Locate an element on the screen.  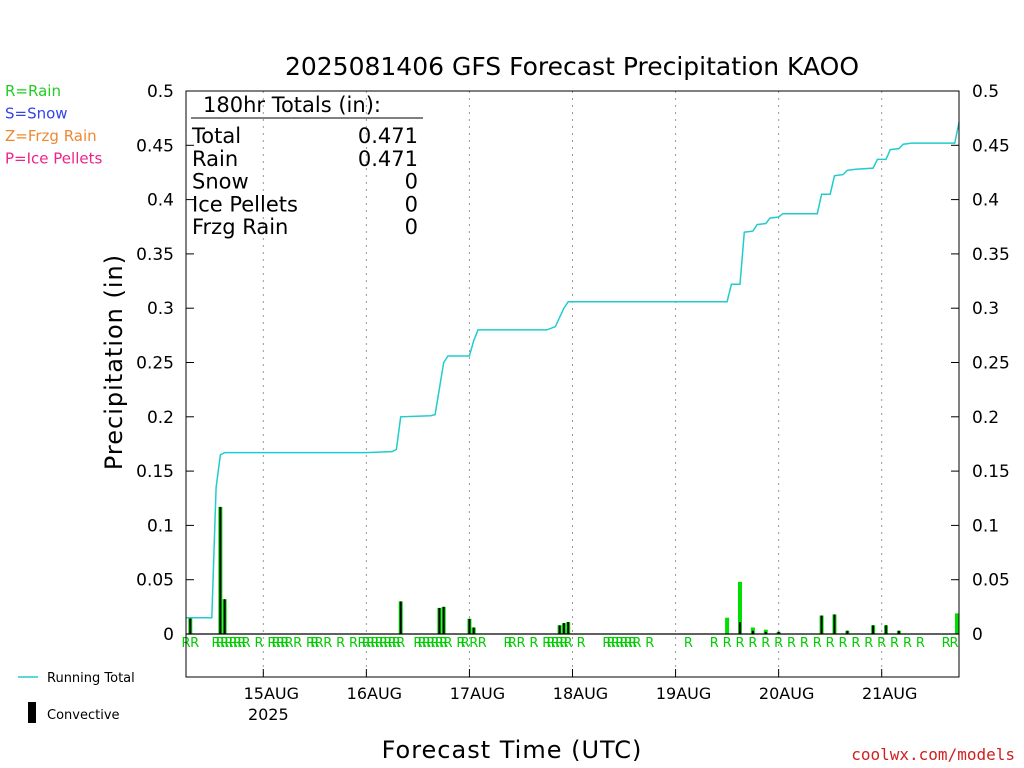
ptype-legend-item: S=Snow is located at coordinates (36, 114).